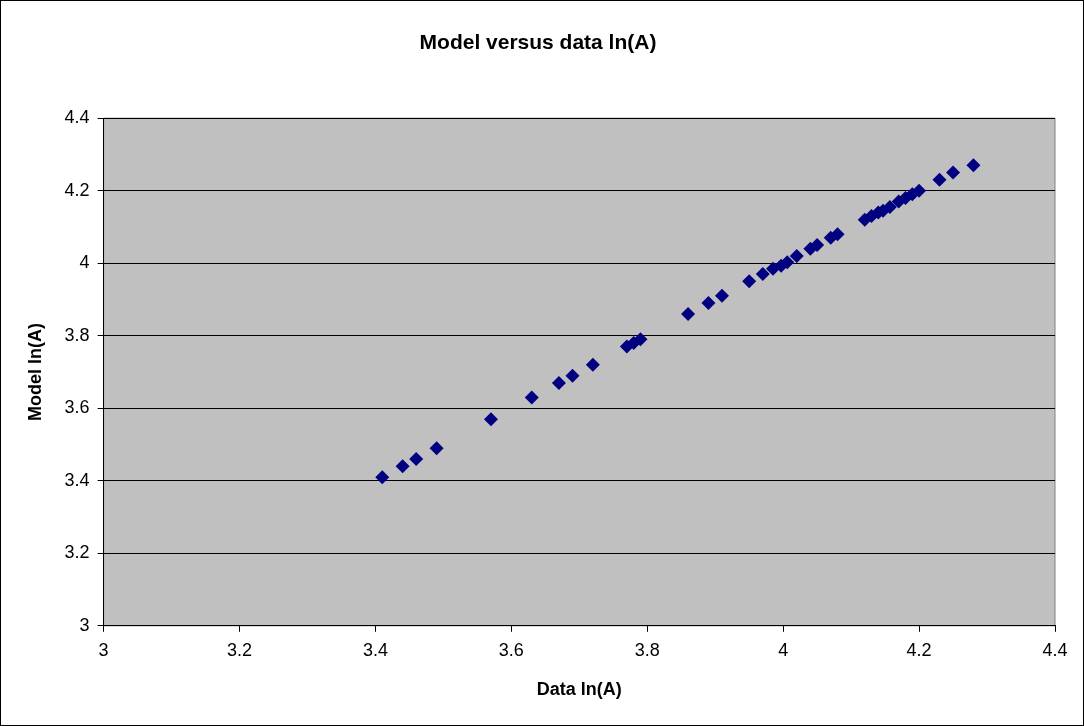 The width and height of the screenshot is (1084, 726). What do you see at coordinates (77, 552) in the screenshot?
I see `y-tick-label: 3.2` at bounding box center [77, 552].